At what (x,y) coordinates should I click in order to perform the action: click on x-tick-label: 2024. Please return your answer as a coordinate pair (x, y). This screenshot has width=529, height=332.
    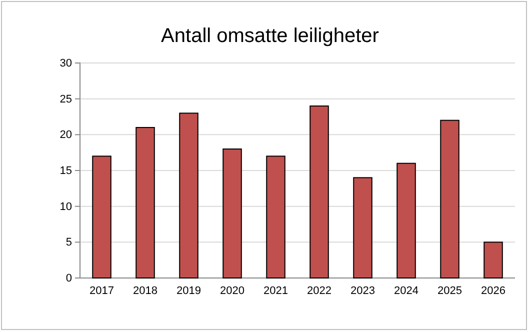
    Looking at the image, I should click on (406, 291).